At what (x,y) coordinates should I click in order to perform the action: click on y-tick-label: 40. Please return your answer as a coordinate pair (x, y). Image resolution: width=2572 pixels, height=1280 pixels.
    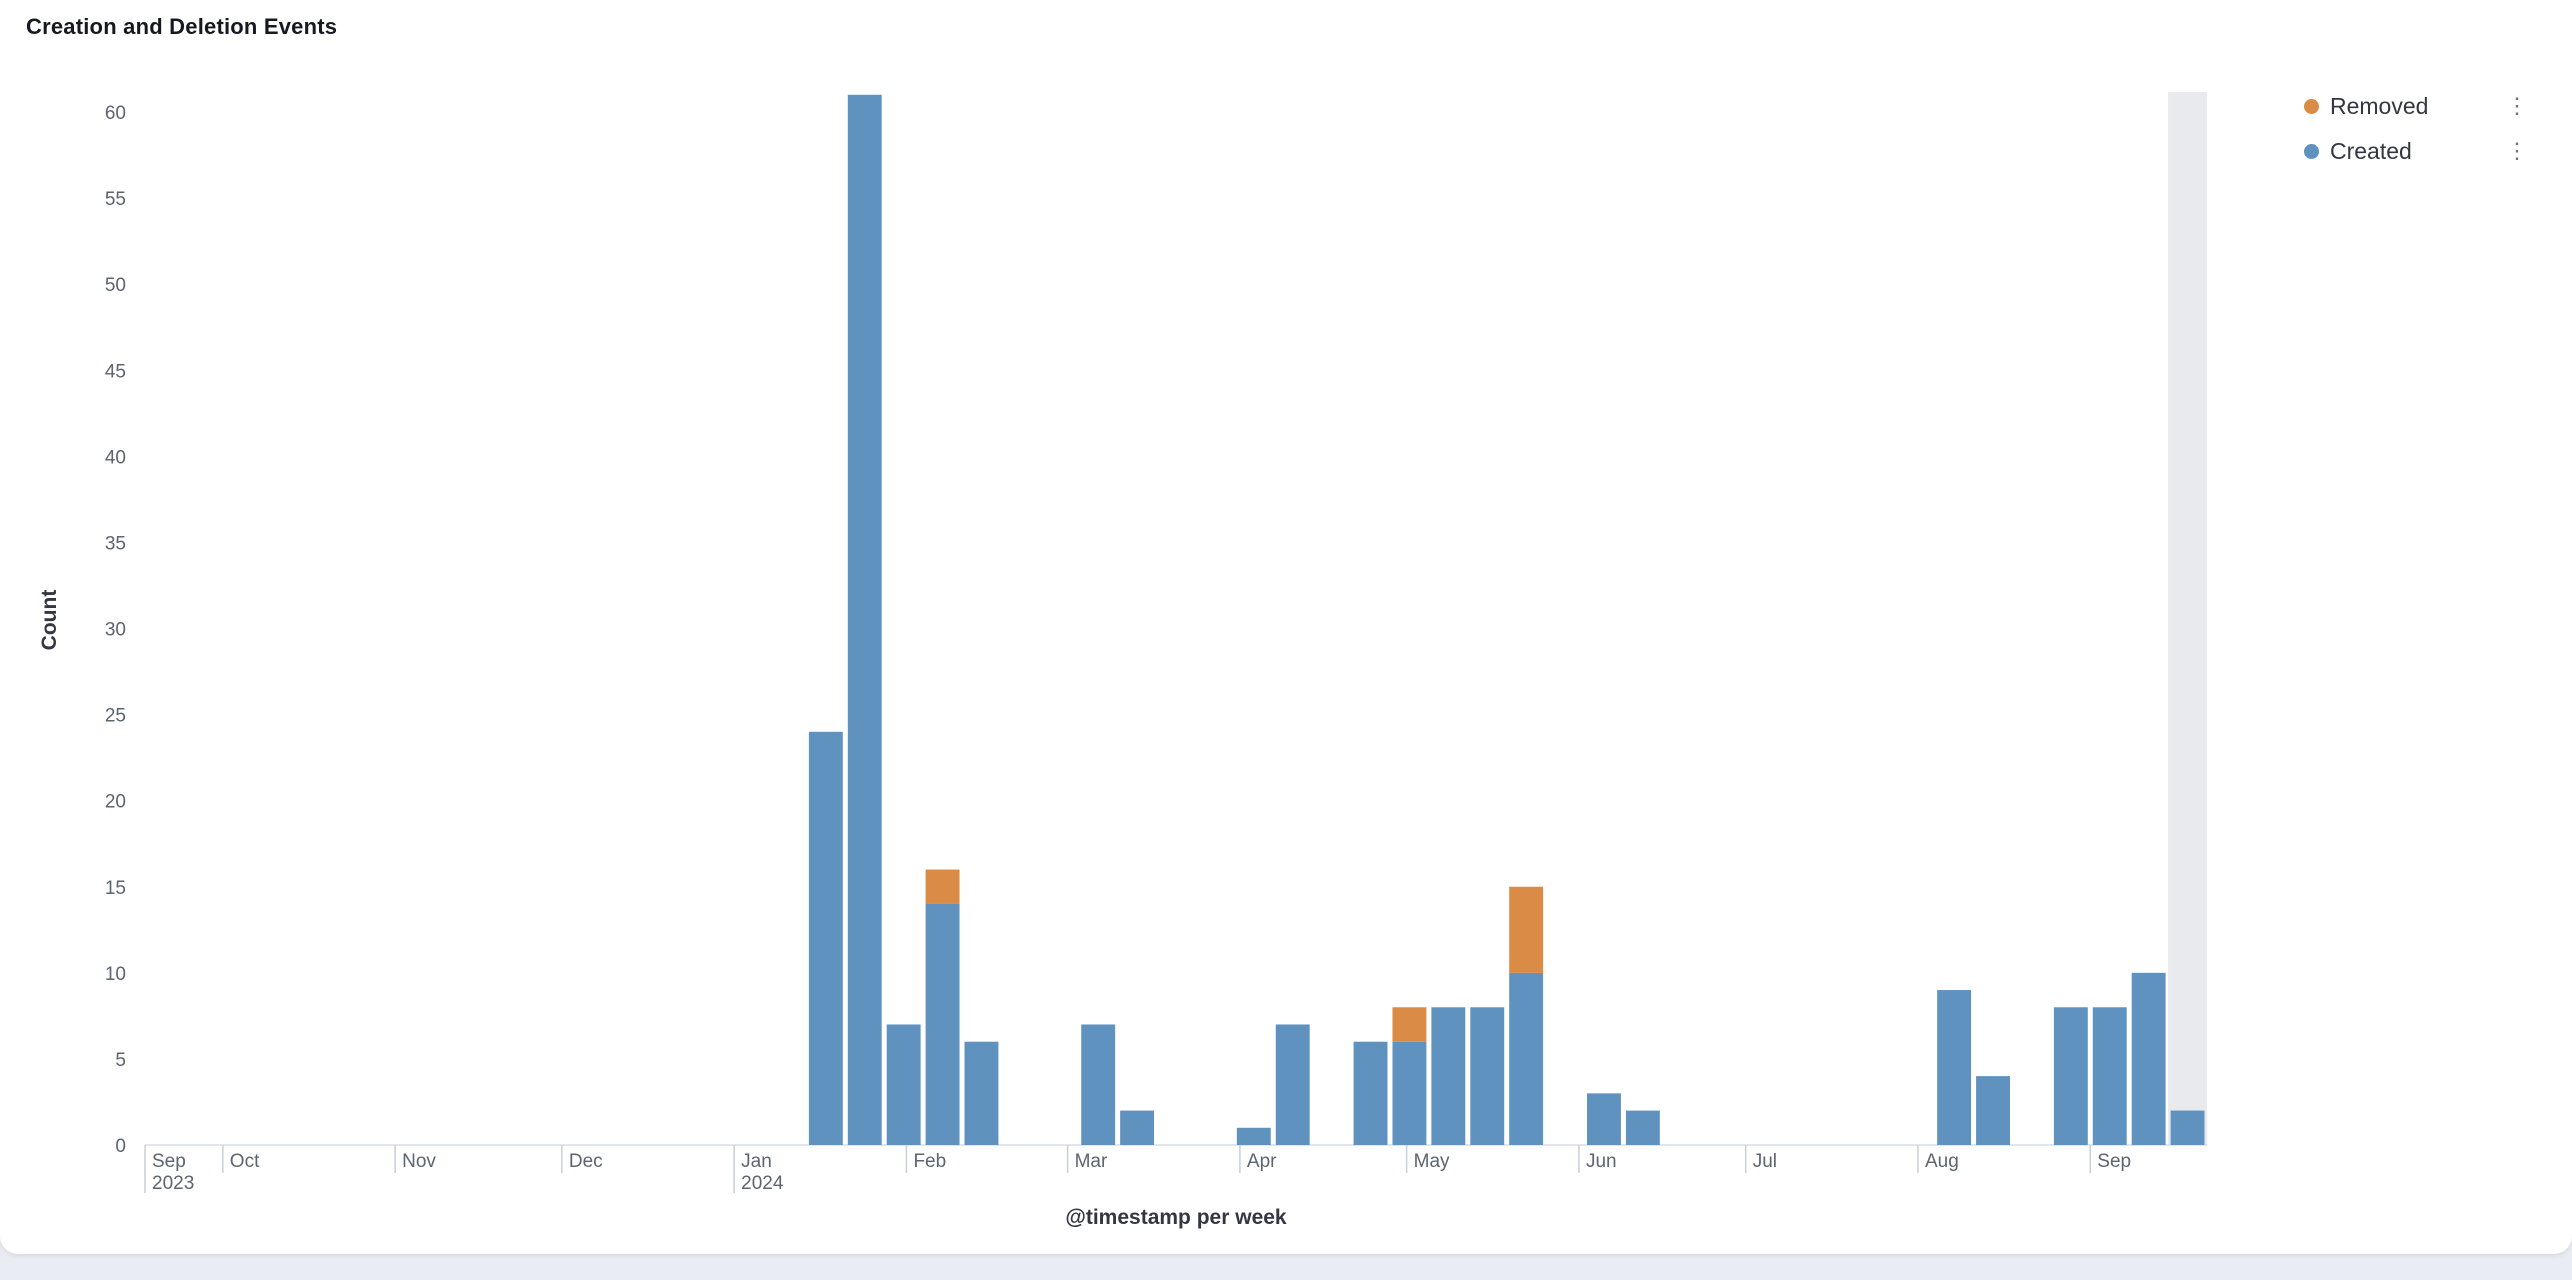
    Looking at the image, I should click on (115, 457).